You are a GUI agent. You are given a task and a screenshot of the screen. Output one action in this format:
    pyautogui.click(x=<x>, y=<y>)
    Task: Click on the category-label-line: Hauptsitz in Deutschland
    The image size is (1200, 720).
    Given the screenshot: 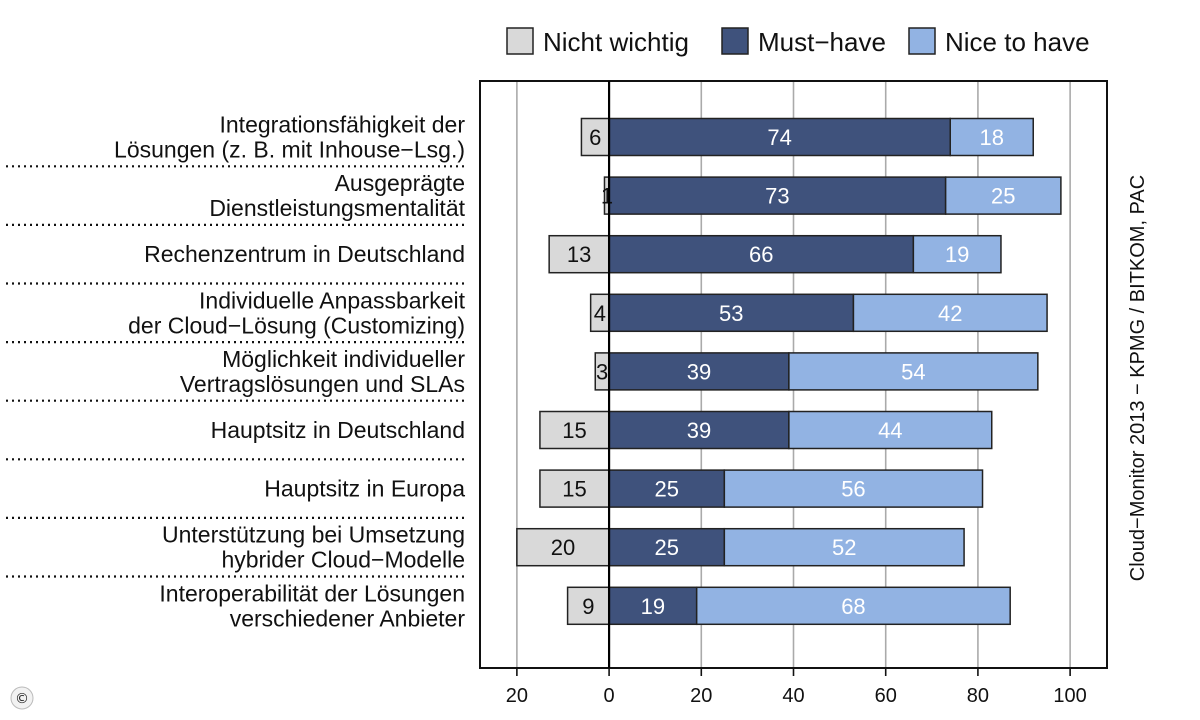 What is the action you would take?
    pyautogui.click(x=338, y=430)
    